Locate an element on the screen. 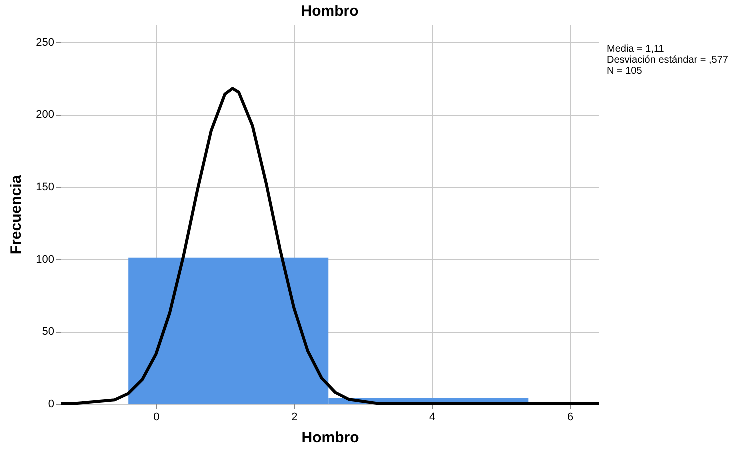  chart-title: Hombro is located at coordinates (330, 11).